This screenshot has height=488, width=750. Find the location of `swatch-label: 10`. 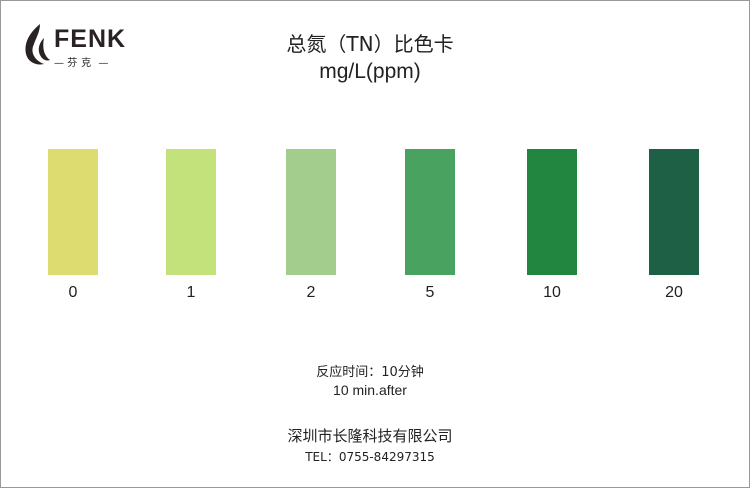

swatch-label: 10 is located at coordinates (552, 292).